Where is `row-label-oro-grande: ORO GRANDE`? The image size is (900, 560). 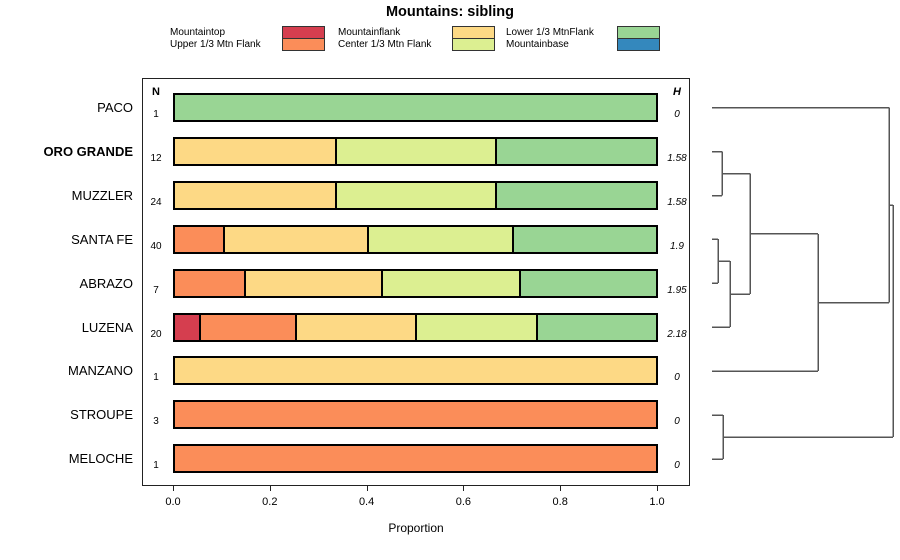 row-label-oro-grande: ORO GRANDE is located at coordinates (88, 151).